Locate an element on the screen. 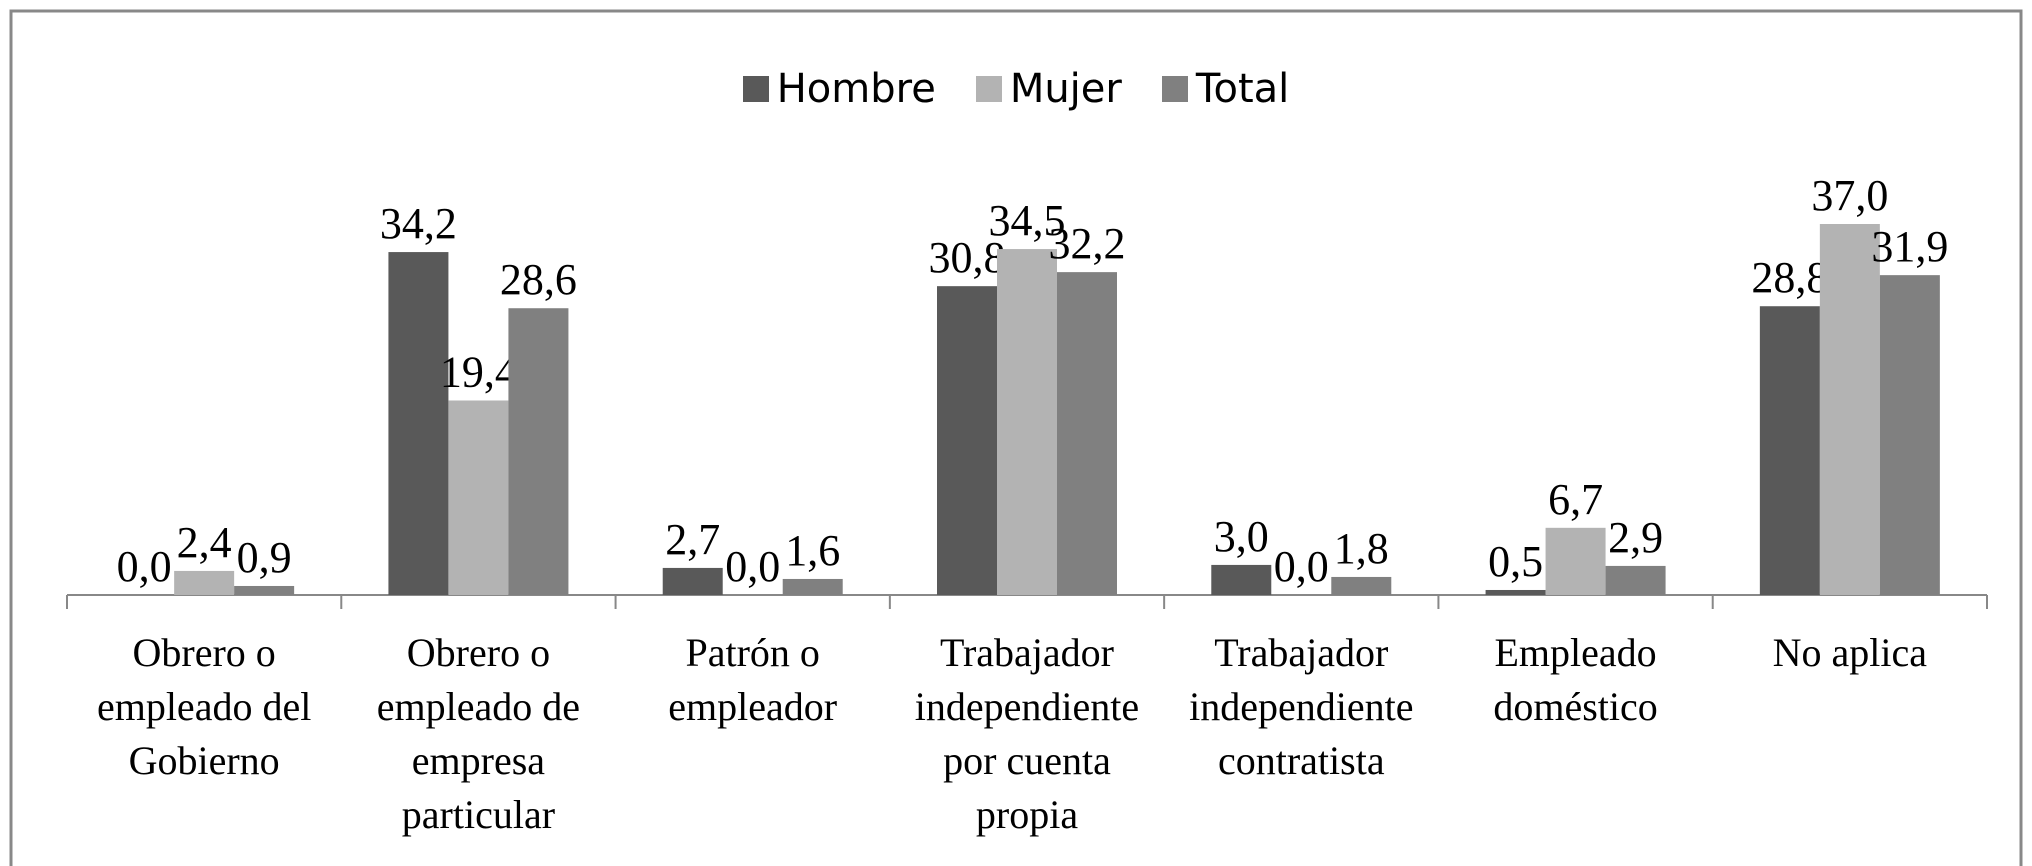 The height and width of the screenshot is (866, 2032). data-label: 37,0 is located at coordinates (1849, 195).